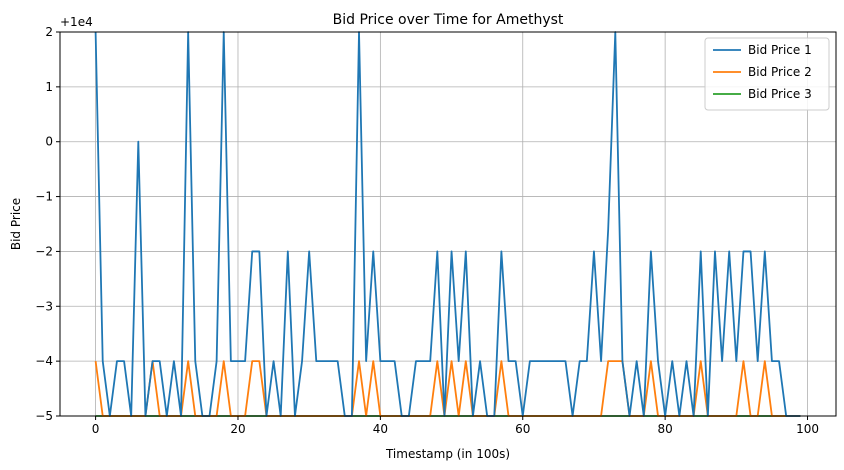  I want to click on y-axis-ticks: −5 −4 −3 −2 −1 0 1 2, so click(47, 224).